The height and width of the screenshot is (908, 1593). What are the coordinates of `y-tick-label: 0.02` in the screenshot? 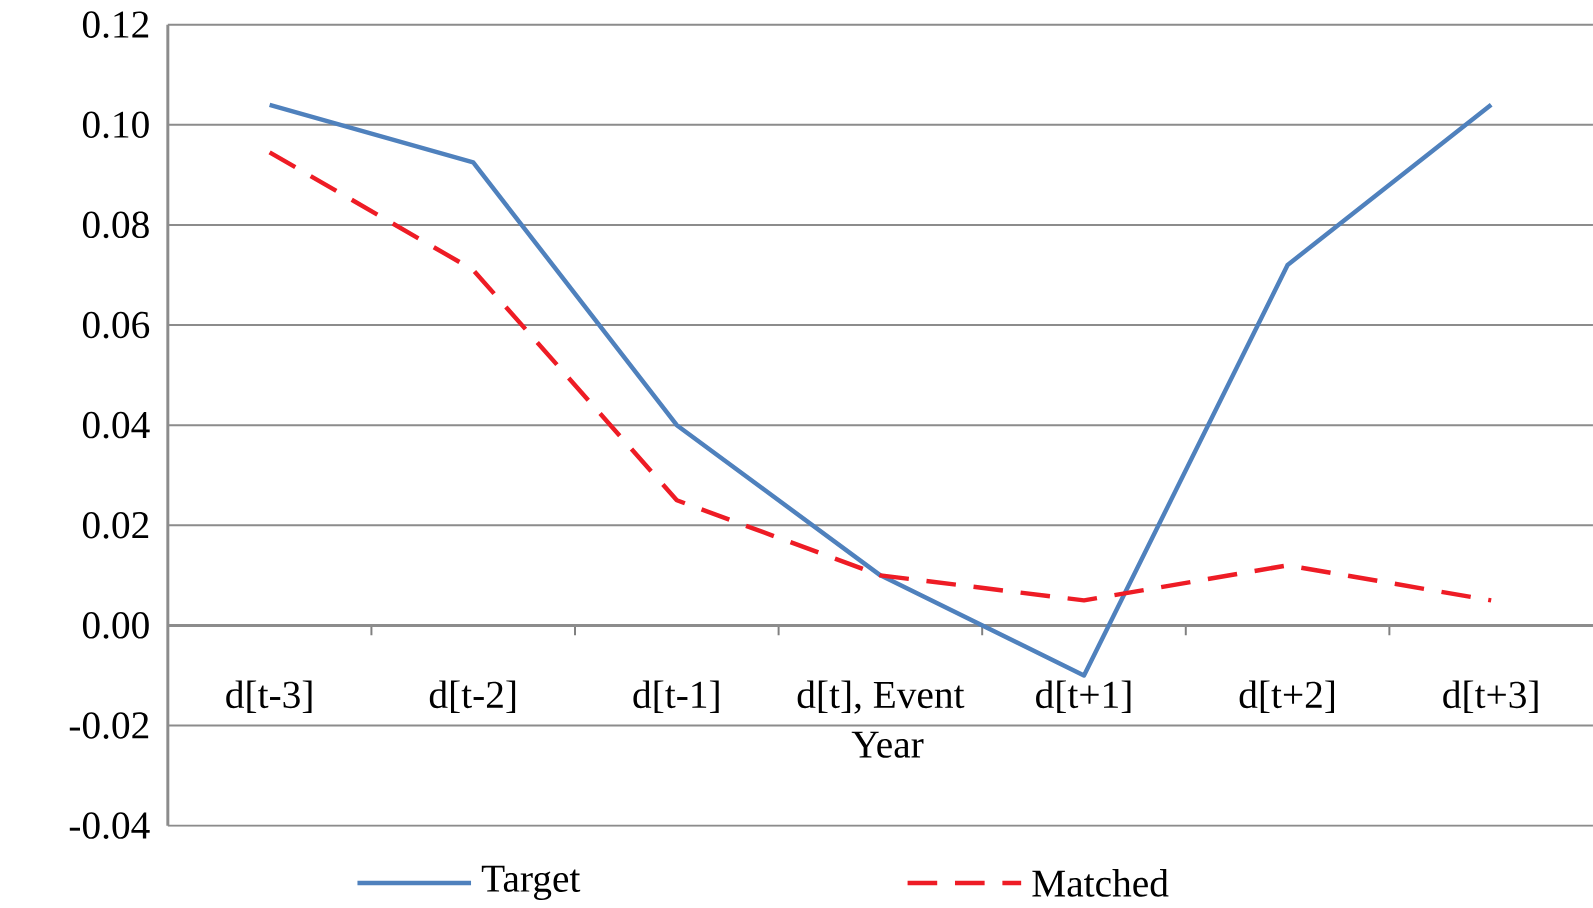 It's located at (115, 525).